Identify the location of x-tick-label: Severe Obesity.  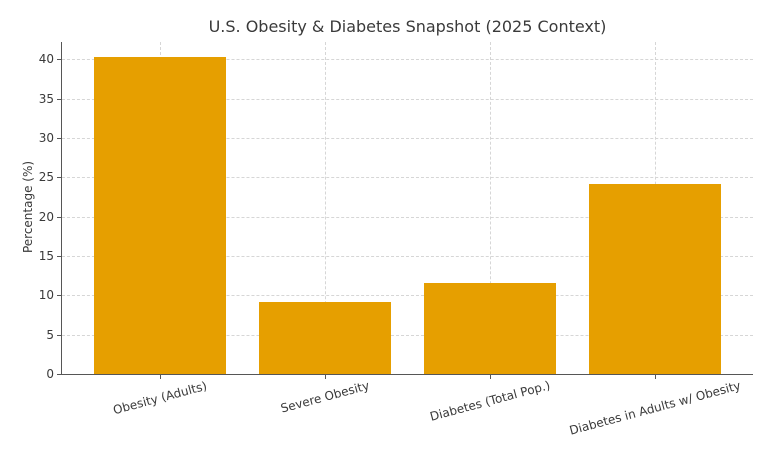
(325, 397).